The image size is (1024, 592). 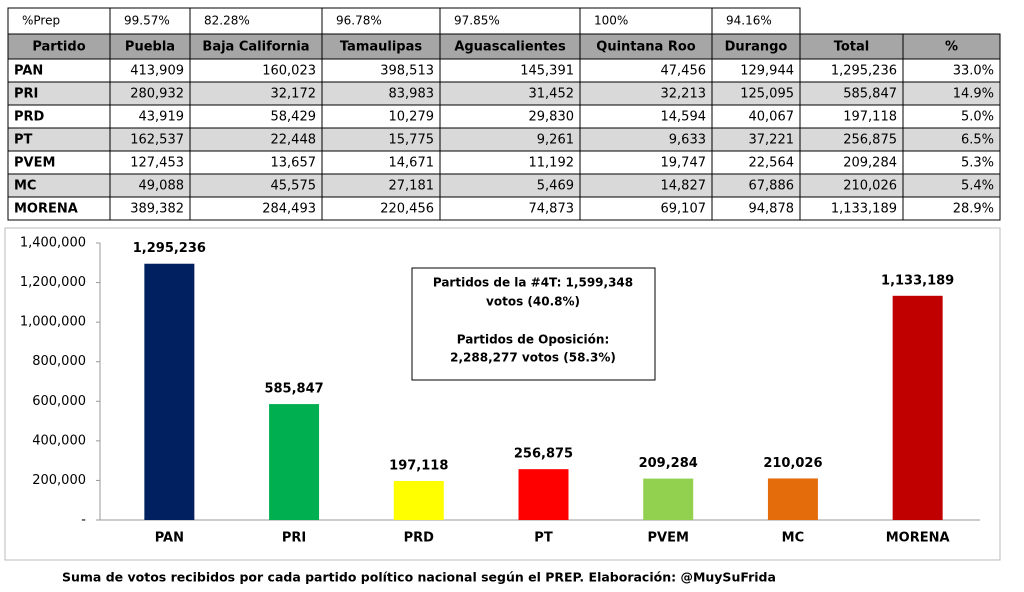 What do you see at coordinates (227, 21) in the screenshot?
I see `prep-cell: 82.28%` at bounding box center [227, 21].